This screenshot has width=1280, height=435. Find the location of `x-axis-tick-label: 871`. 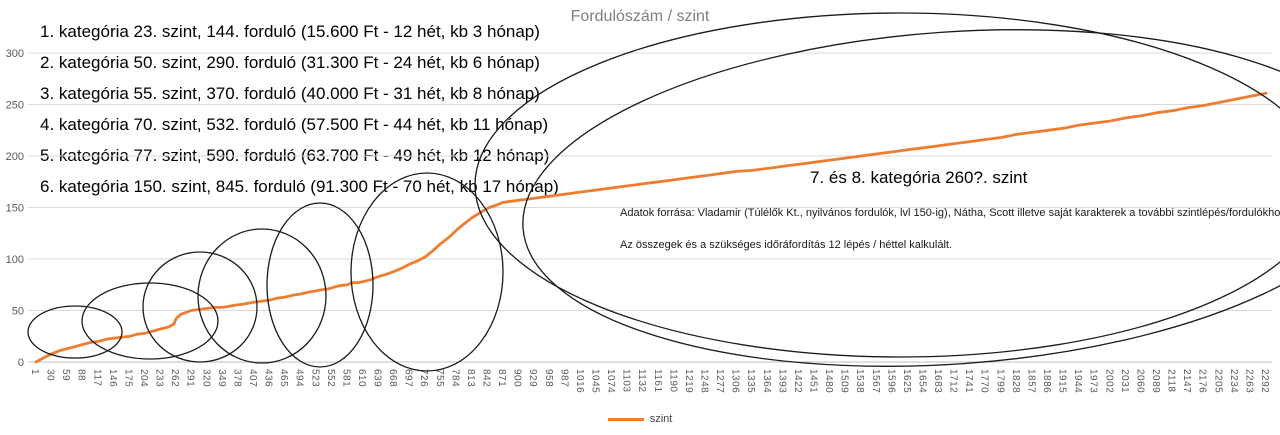

x-axis-tick-label: 871 is located at coordinates (501, 378).